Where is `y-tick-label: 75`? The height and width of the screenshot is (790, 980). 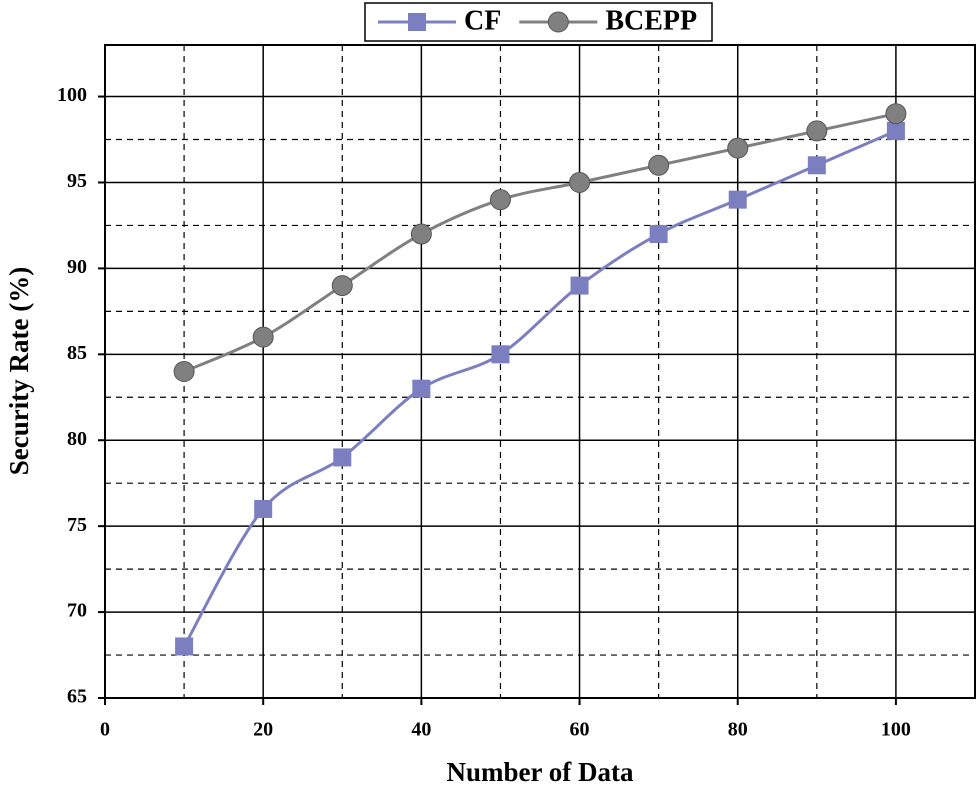 y-tick-label: 75 is located at coordinates (77, 525).